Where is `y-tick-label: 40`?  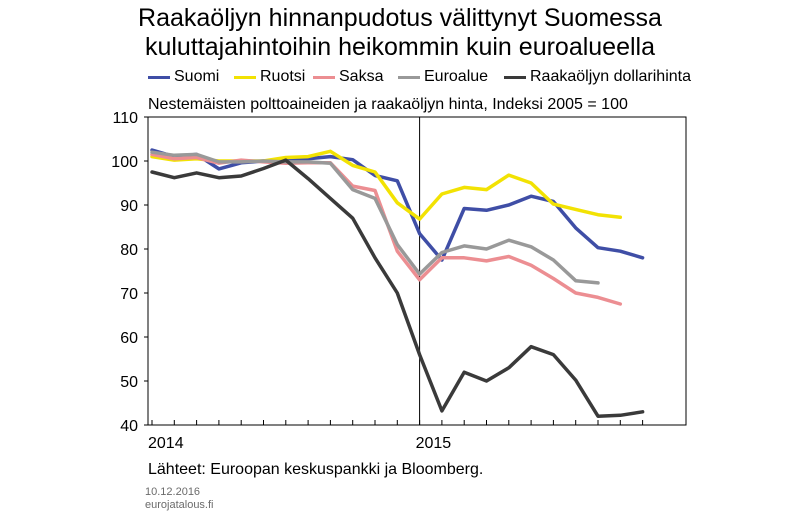
y-tick-label: 40 is located at coordinates (129, 426).